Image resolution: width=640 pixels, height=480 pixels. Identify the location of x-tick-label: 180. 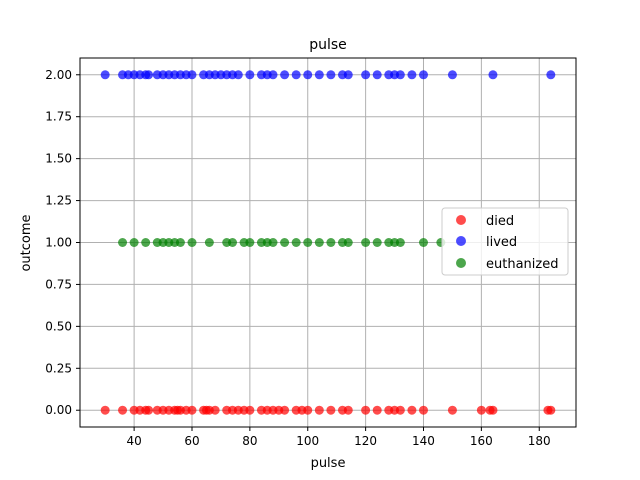
(539, 441).